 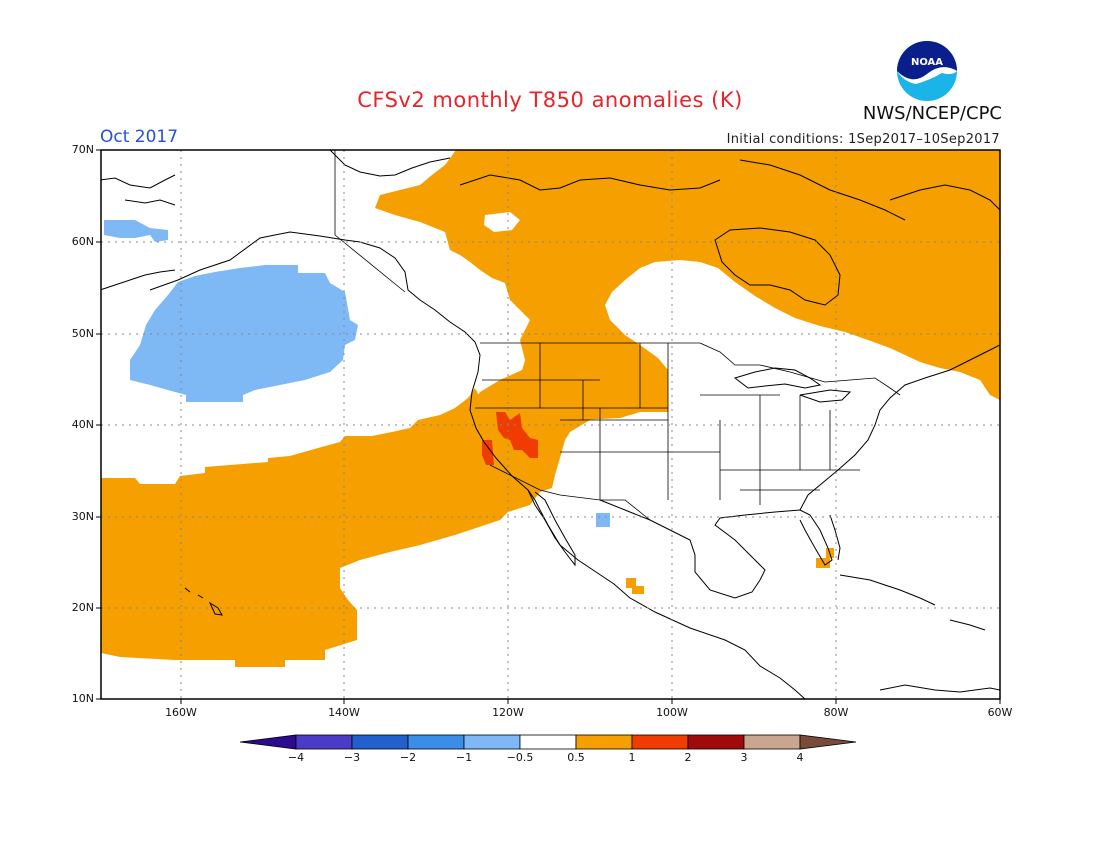 What do you see at coordinates (352, 757) in the screenshot?
I see `colorbar-label: −3` at bounding box center [352, 757].